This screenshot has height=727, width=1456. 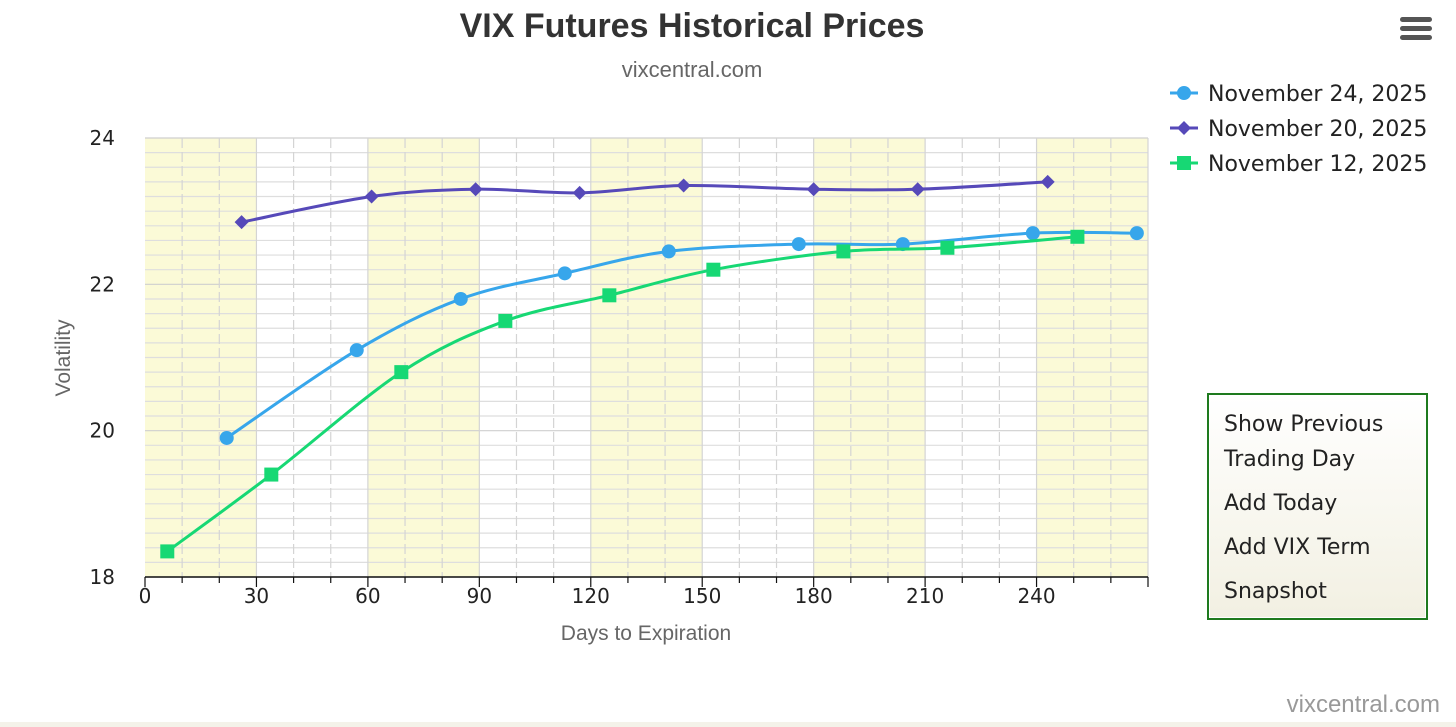 What do you see at coordinates (702, 596) in the screenshot?
I see `x-tick-label: 150` at bounding box center [702, 596].